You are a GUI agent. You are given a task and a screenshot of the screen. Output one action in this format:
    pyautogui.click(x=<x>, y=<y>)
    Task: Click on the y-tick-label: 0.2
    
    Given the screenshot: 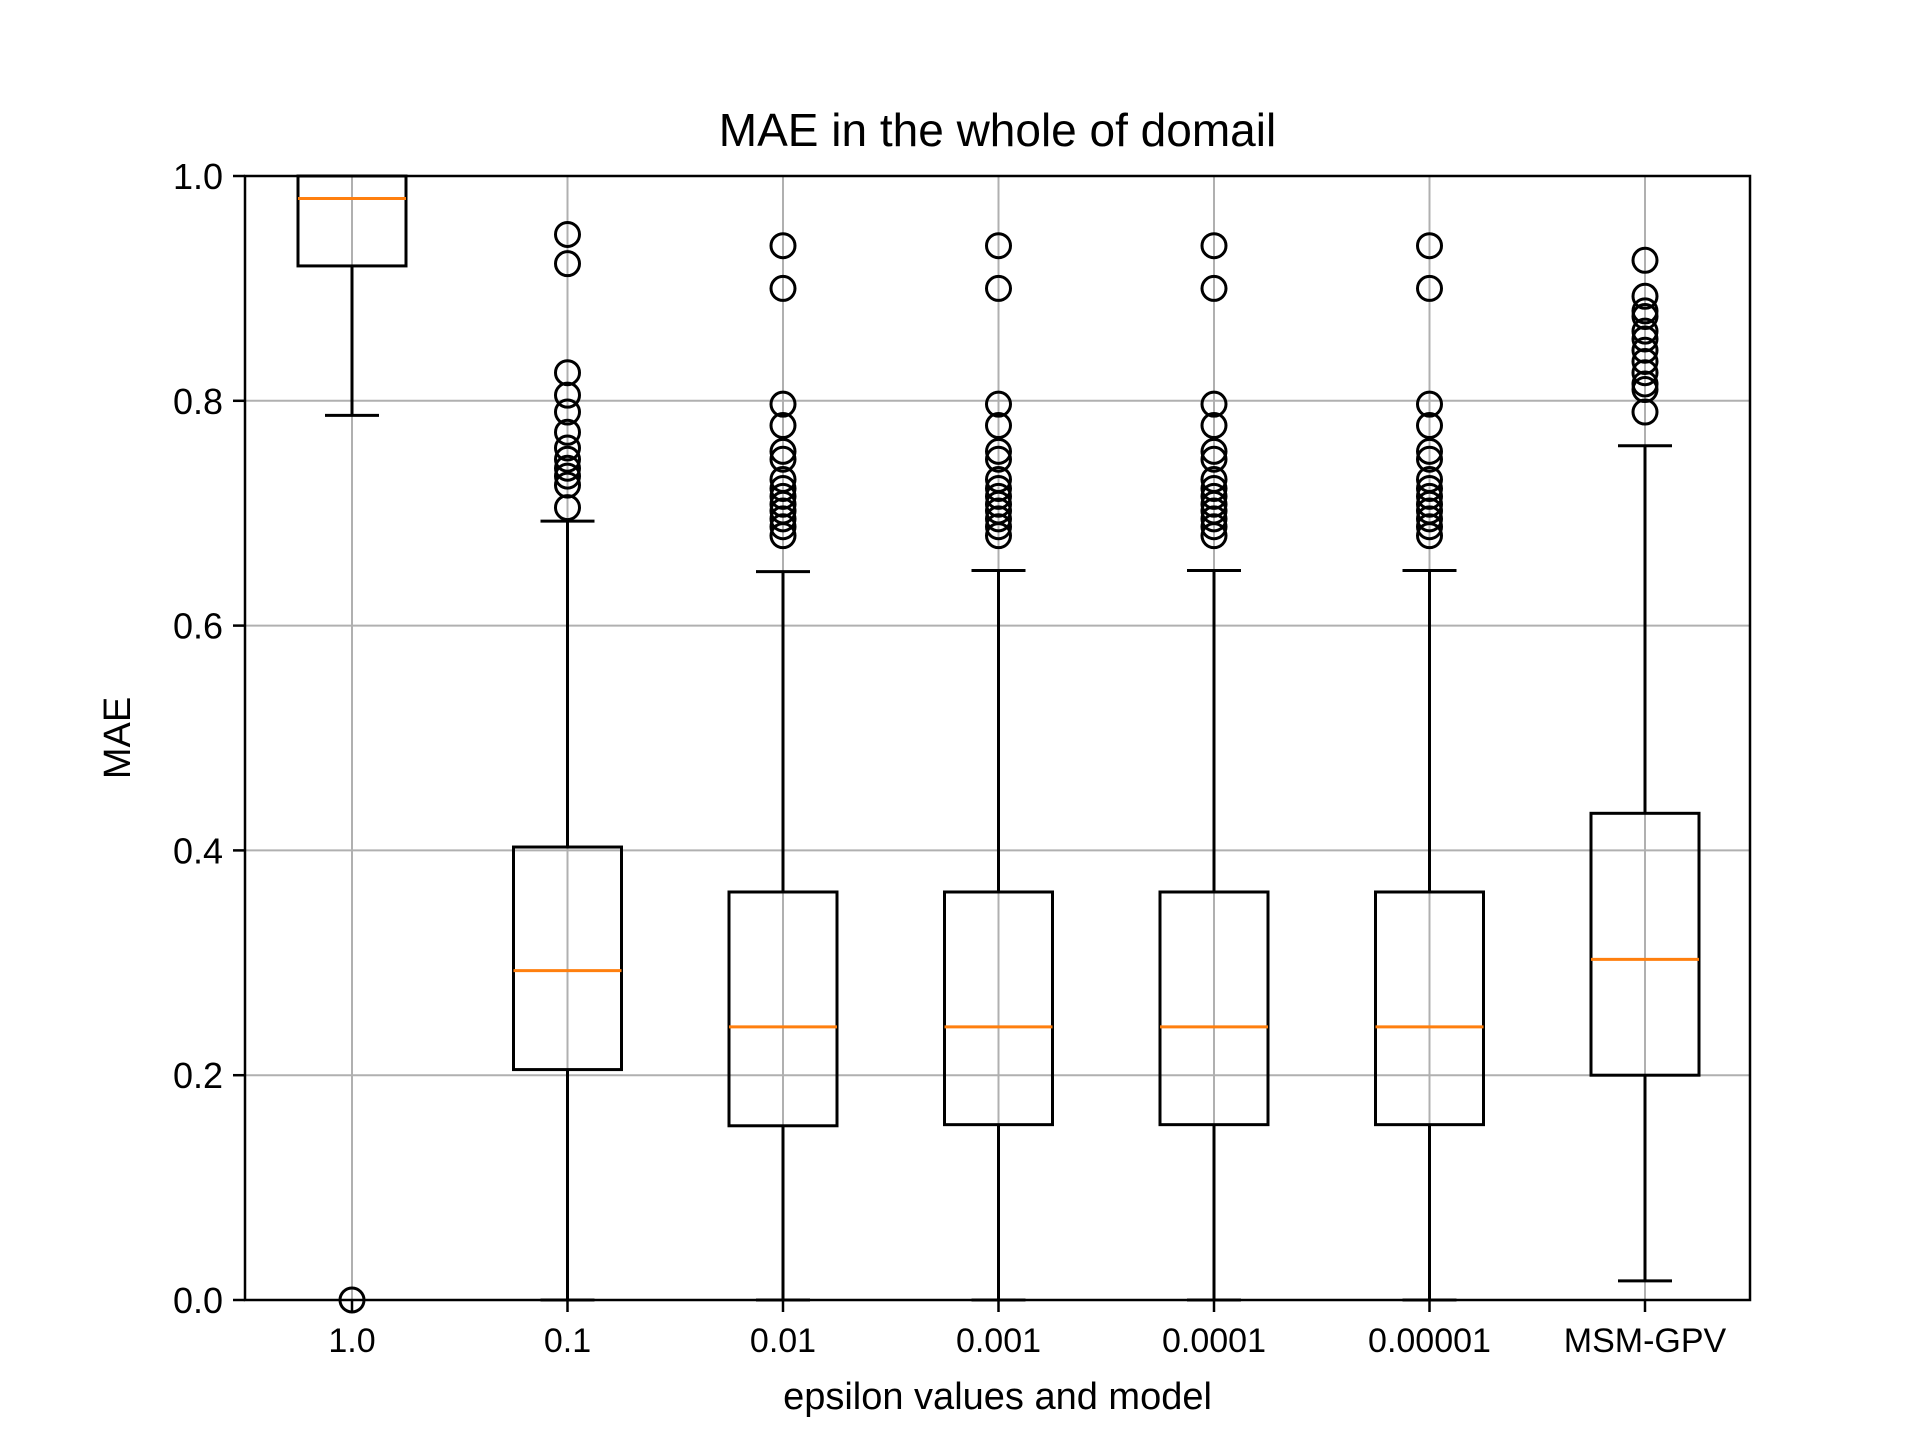 What is the action you would take?
    pyautogui.click(x=198, y=1075)
    